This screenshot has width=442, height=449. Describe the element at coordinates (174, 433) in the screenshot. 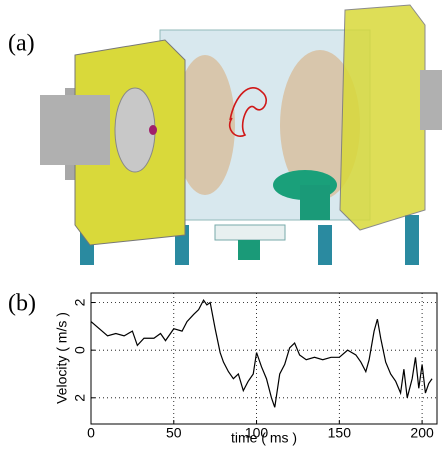

I see `x-tick-label: 50` at that location.